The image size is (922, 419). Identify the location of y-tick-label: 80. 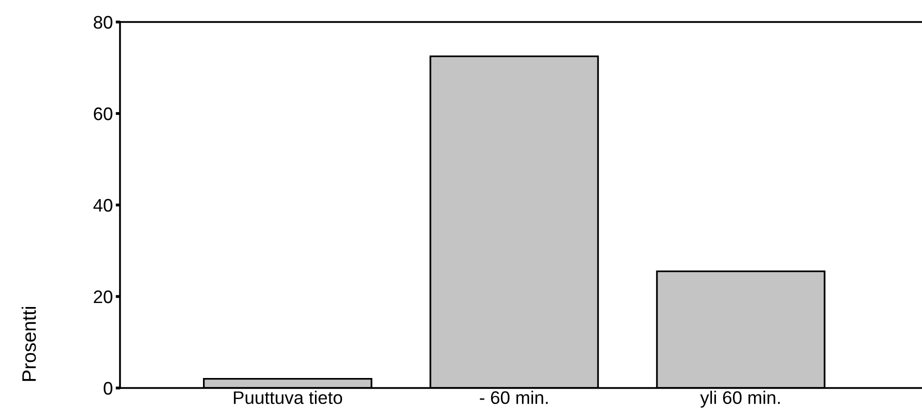
(103, 22).